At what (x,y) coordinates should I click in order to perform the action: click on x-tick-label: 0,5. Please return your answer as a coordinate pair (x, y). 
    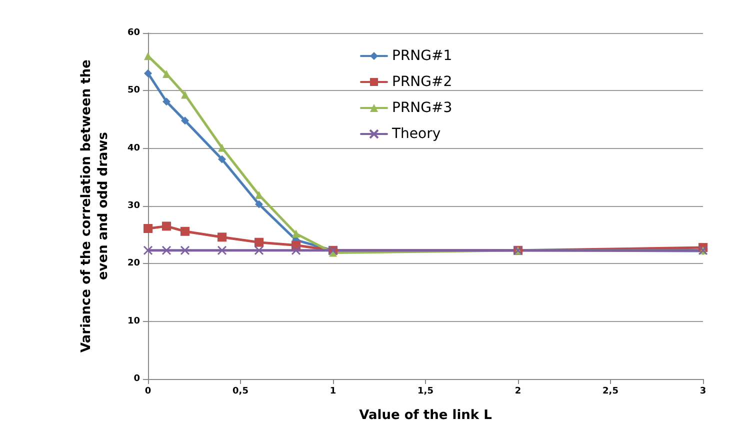
    Looking at the image, I should click on (240, 391).